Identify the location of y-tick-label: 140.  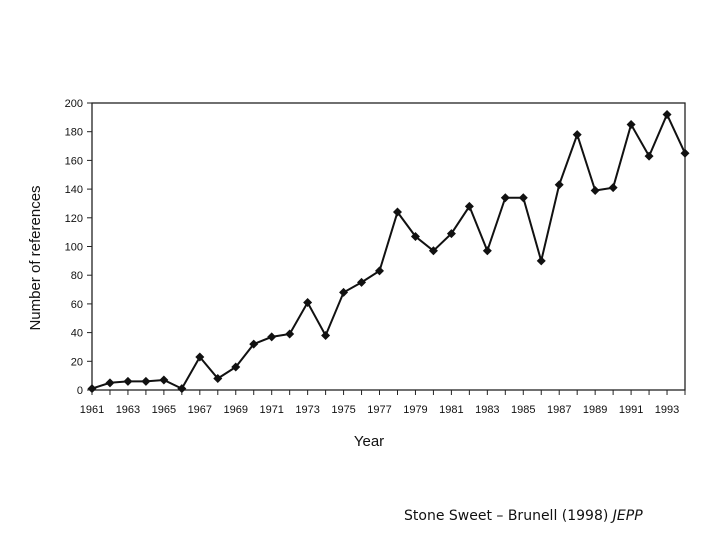
(74, 190).